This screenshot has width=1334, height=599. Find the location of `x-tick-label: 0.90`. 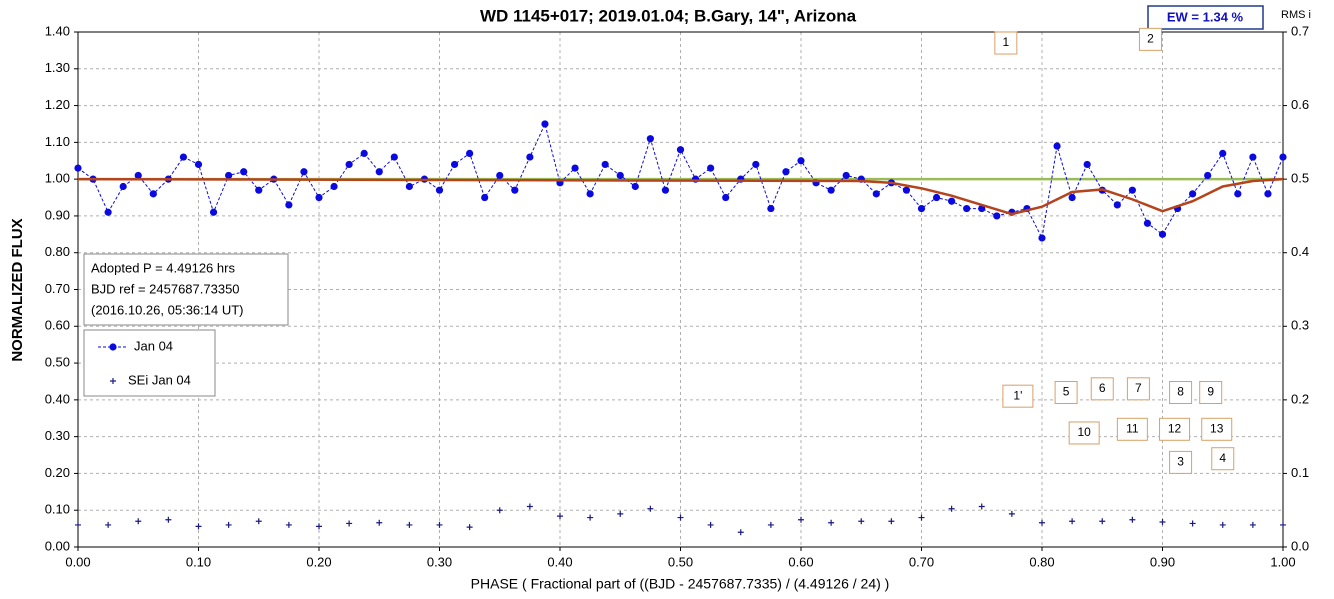

x-tick-label: 0.90 is located at coordinates (1162, 561).